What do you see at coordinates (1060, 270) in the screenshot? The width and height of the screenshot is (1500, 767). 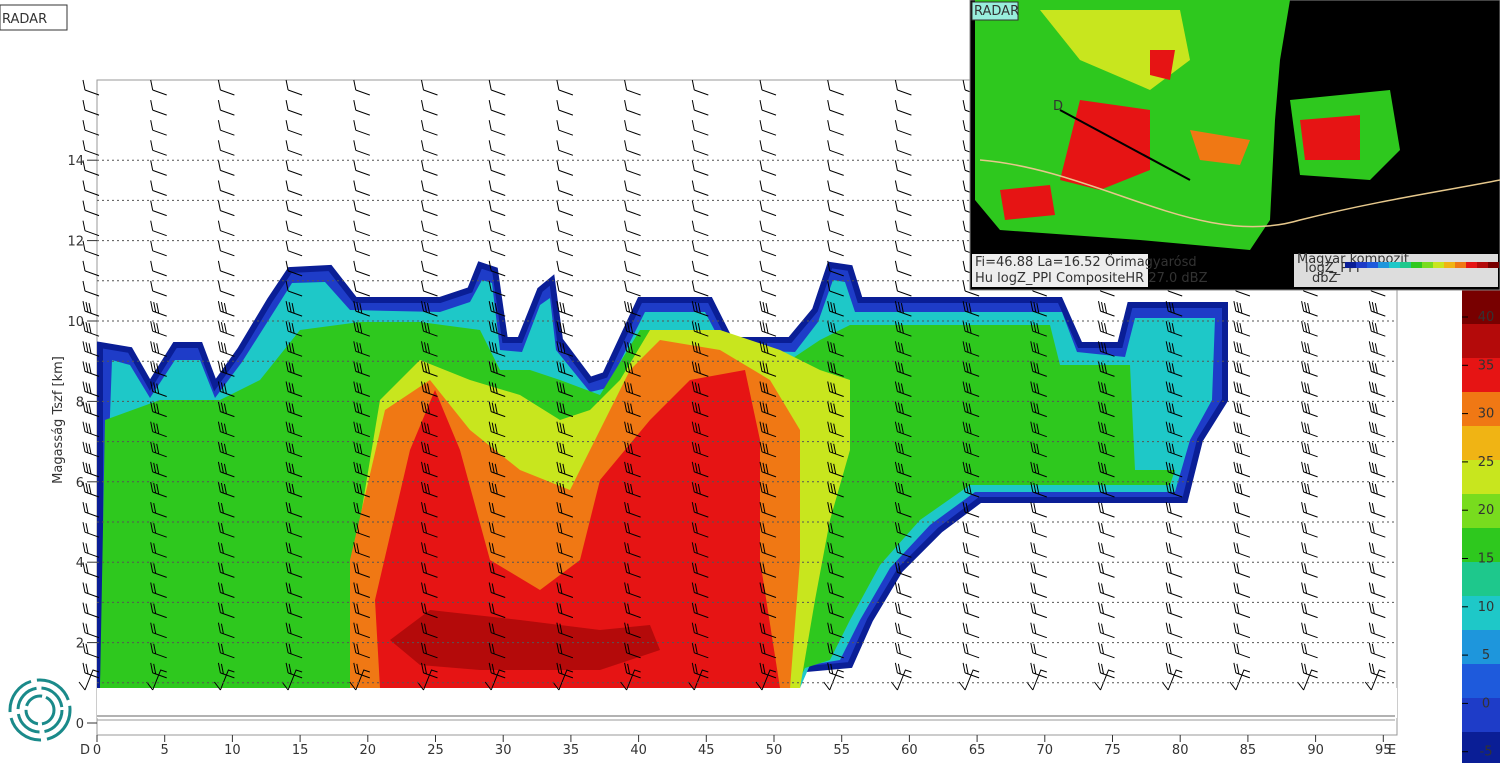 I see `info-box` at bounding box center [1060, 270].